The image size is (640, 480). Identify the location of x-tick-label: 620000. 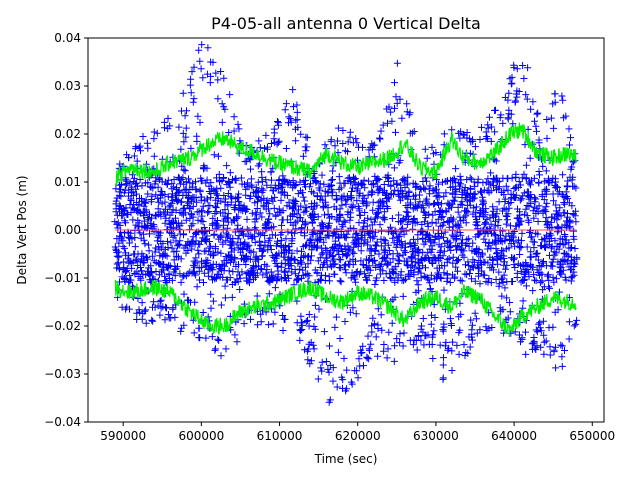
(358, 436).